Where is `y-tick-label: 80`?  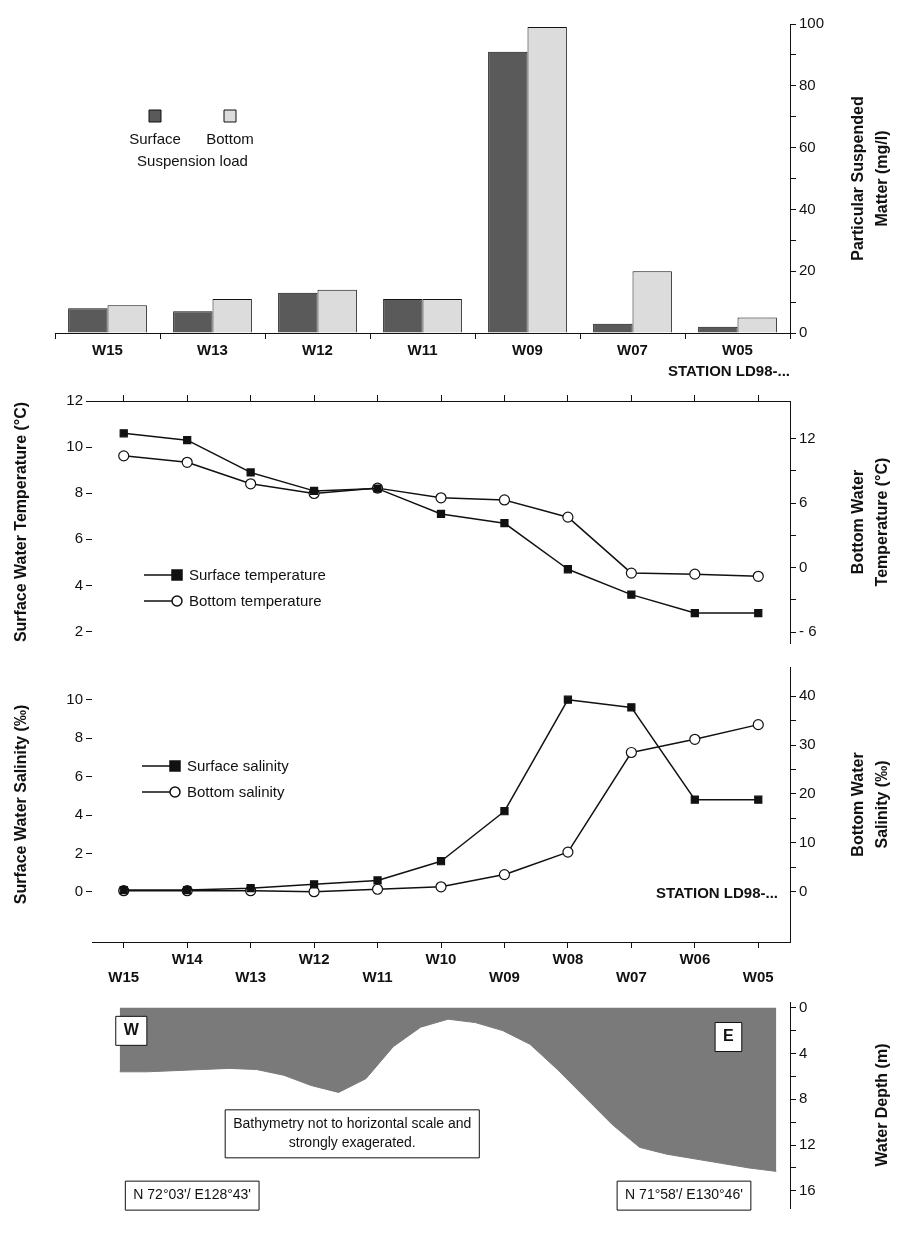 y-tick-label: 80 is located at coordinates (807, 84).